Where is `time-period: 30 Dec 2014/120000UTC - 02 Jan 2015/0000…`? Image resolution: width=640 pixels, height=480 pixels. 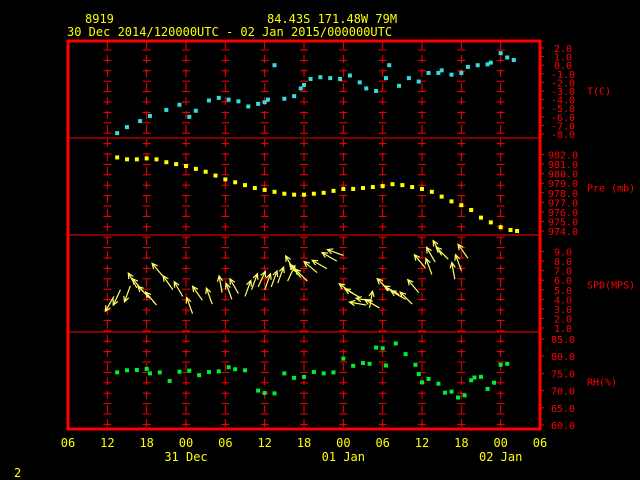
time-period: 30 Dec 2014/120000UTC - 02 Jan 2015/0000… is located at coordinates (229, 32).